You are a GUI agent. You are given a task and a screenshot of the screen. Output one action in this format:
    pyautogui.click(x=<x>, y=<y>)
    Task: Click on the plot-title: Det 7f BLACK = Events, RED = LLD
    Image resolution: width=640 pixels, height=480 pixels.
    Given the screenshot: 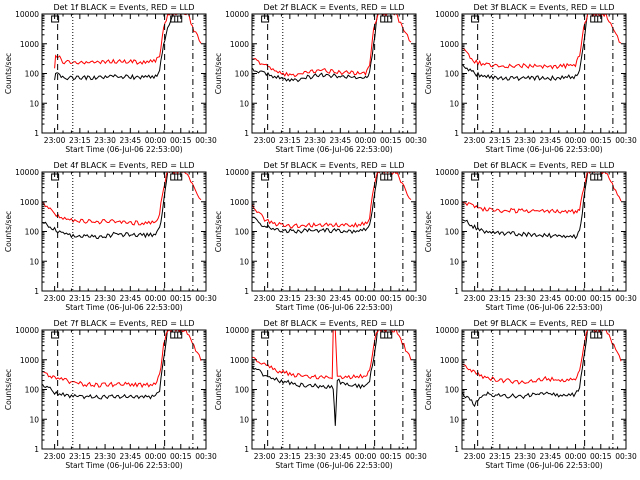 What is the action you would take?
    pyautogui.click(x=123, y=323)
    